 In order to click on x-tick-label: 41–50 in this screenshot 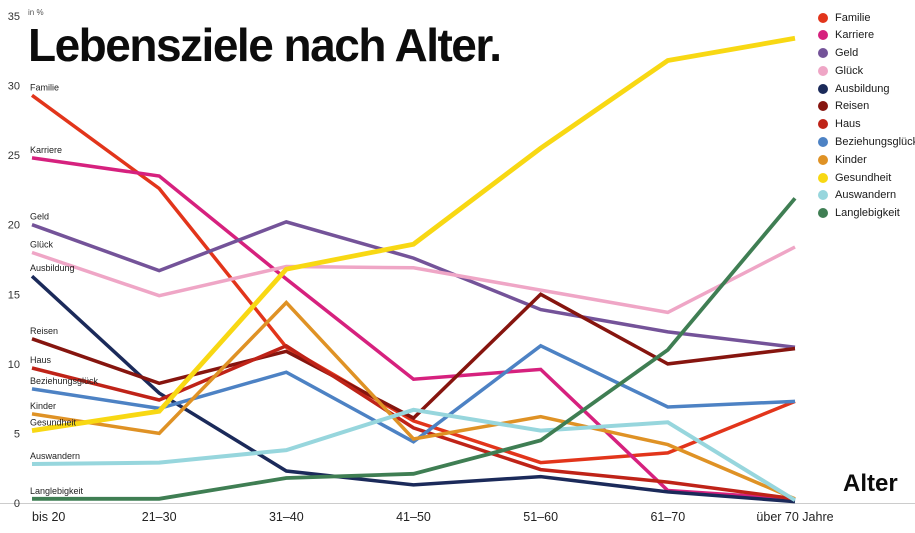, I will do `click(413, 517)`.